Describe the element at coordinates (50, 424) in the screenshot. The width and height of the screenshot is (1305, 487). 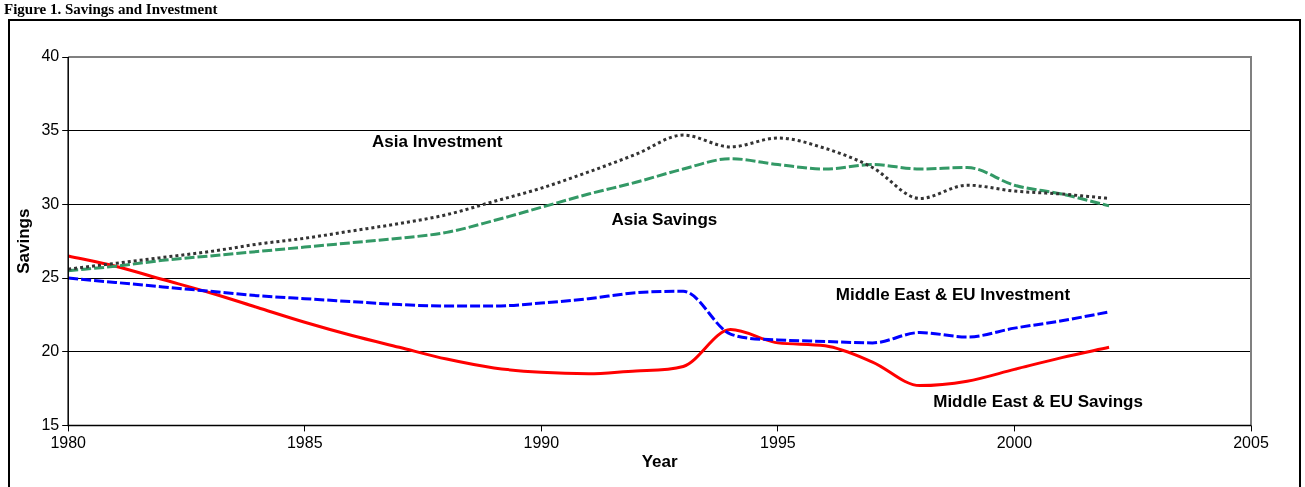
I see `y-tick-label: 15` at that location.